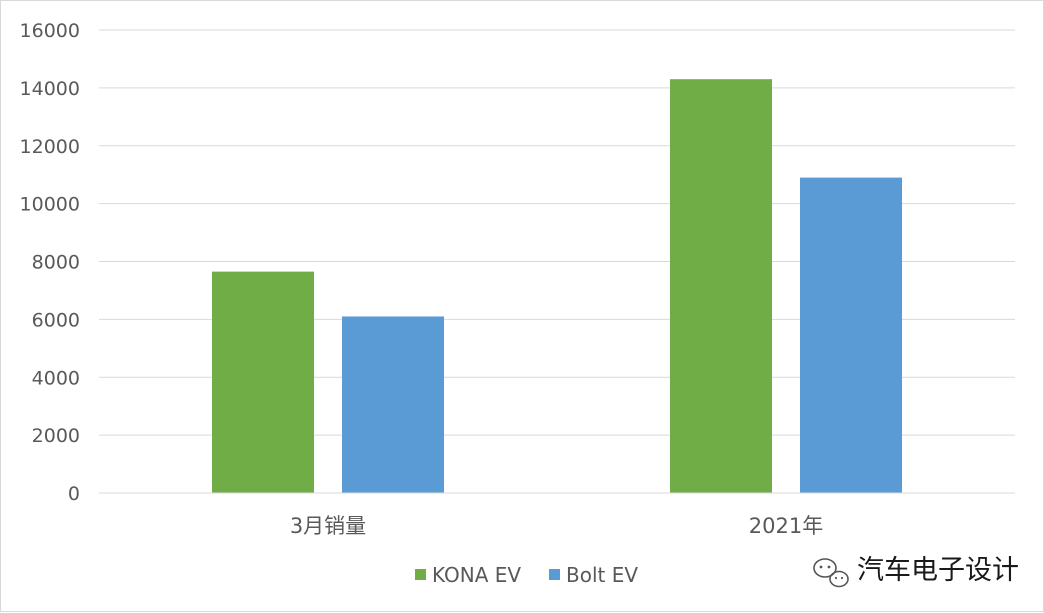 This screenshot has height=613, width=1044. Describe the element at coordinates (56, 436) in the screenshot. I see `y-tick-label: 2000` at that location.